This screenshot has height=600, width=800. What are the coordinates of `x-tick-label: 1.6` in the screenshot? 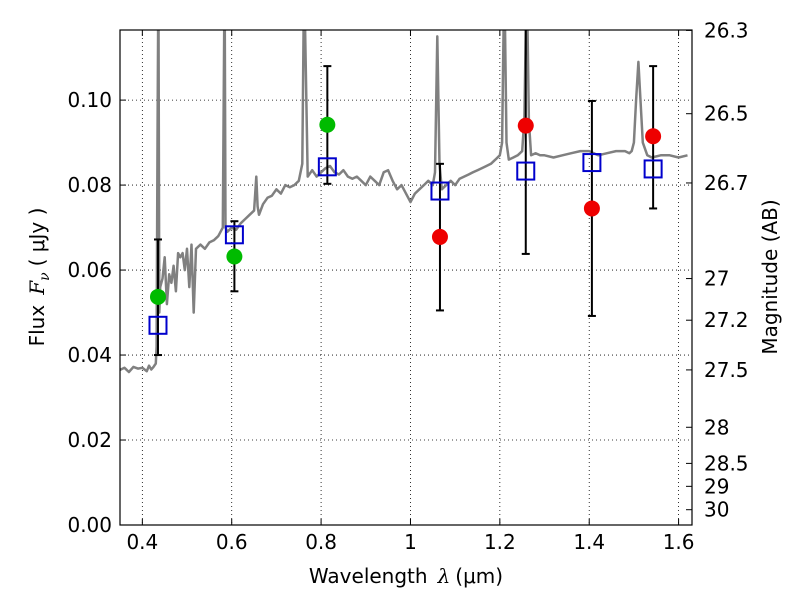 It's located at (679, 542).